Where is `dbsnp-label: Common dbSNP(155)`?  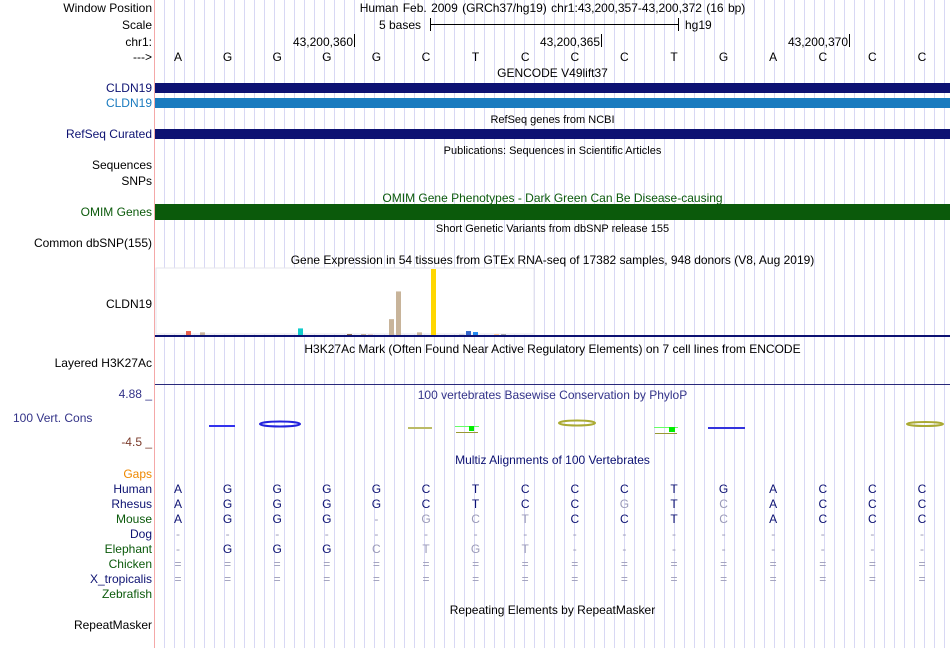
dbsnp-label: Common dbSNP(155) is located at coordinates (92, 243).